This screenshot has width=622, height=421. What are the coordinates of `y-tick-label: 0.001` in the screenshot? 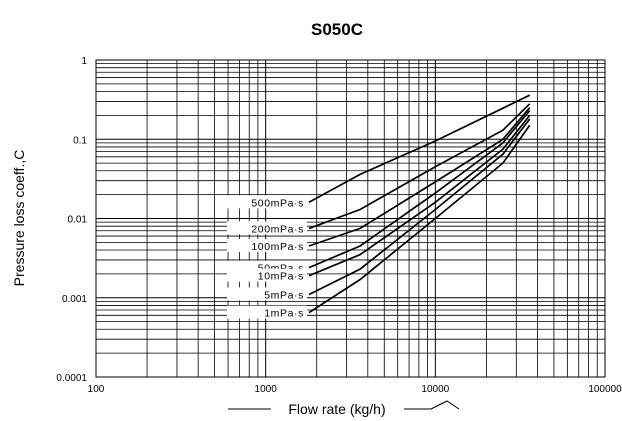 It's located at (74, 299).